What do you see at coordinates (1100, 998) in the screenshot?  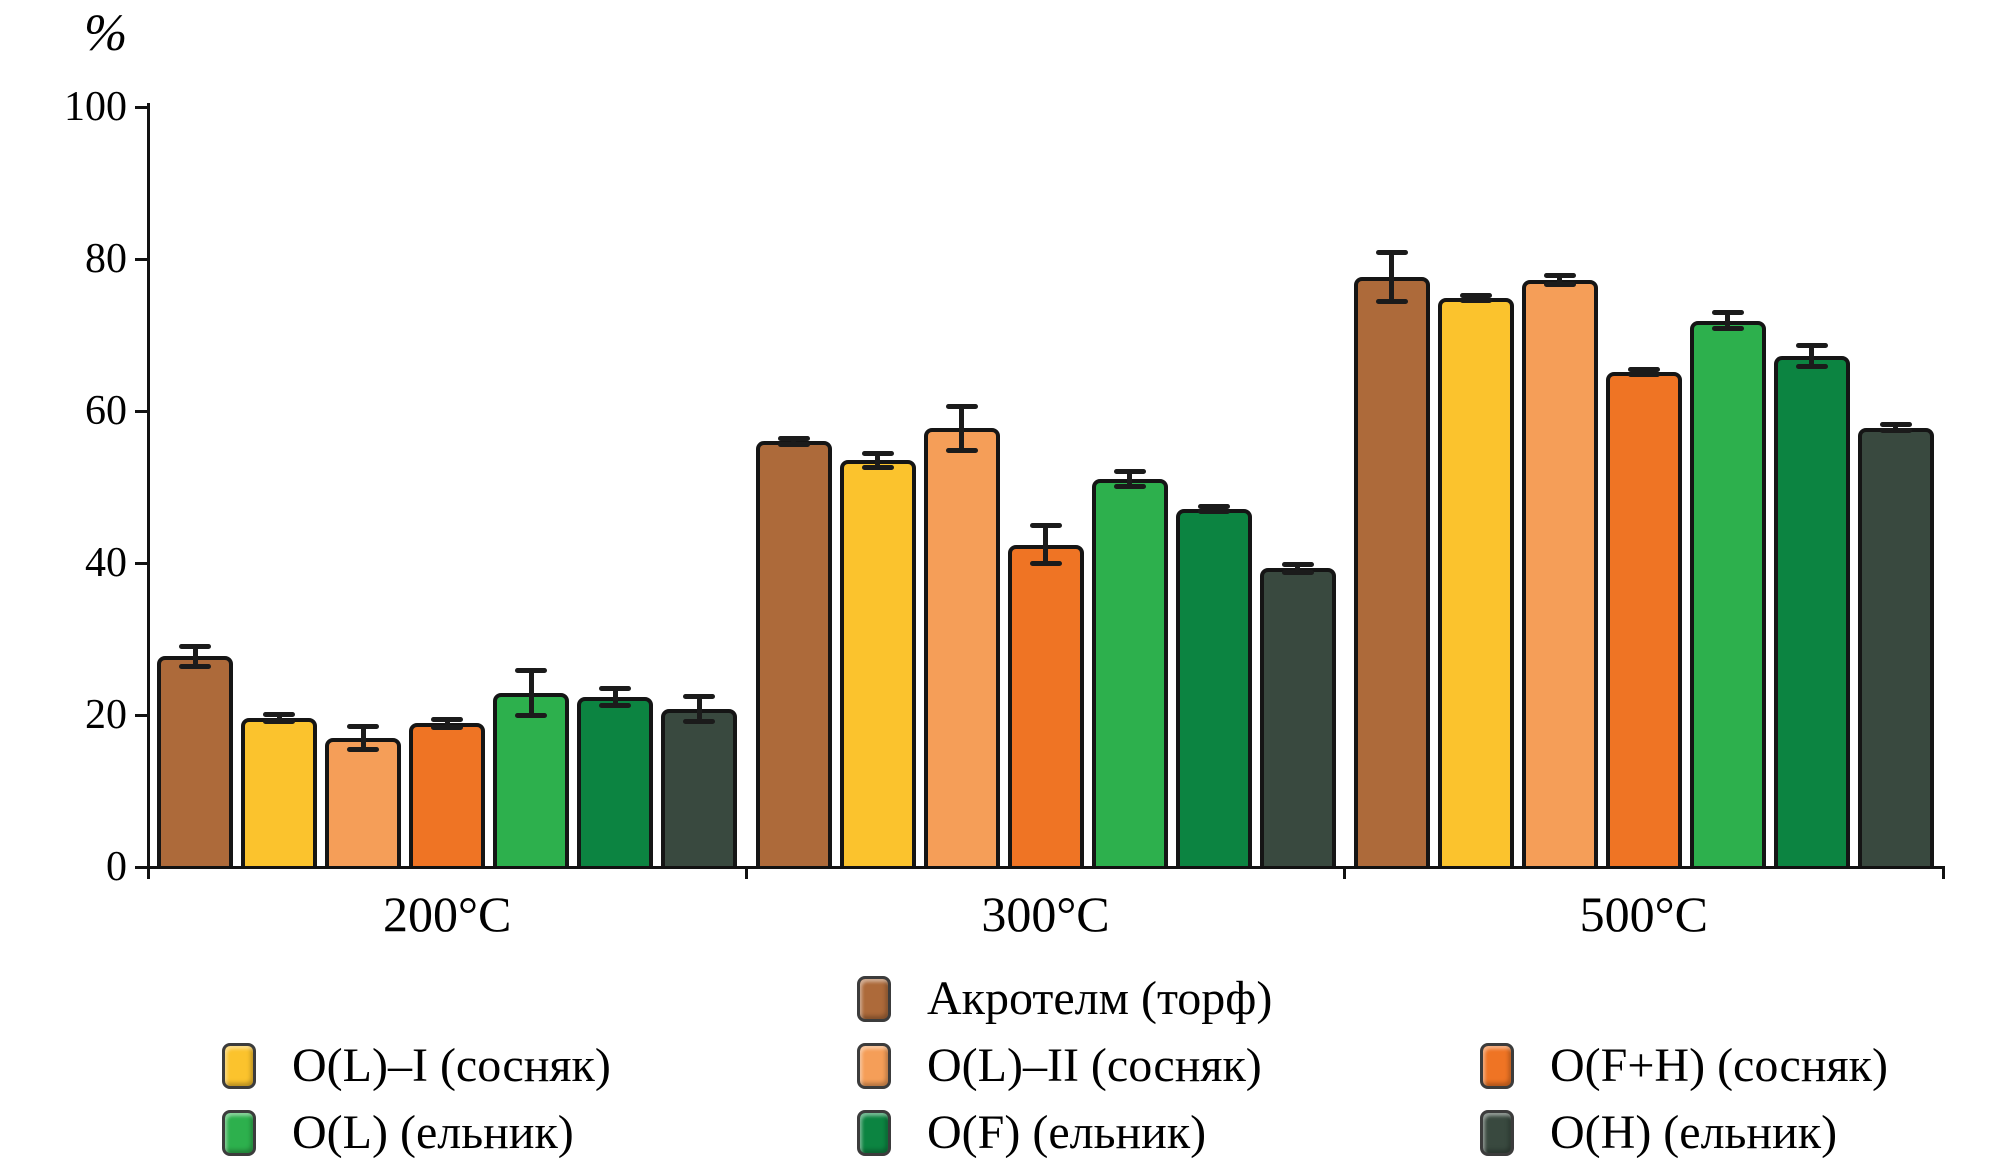 I see `legend-label: Акротелм (торф)` at bounding box center [1100, 998].